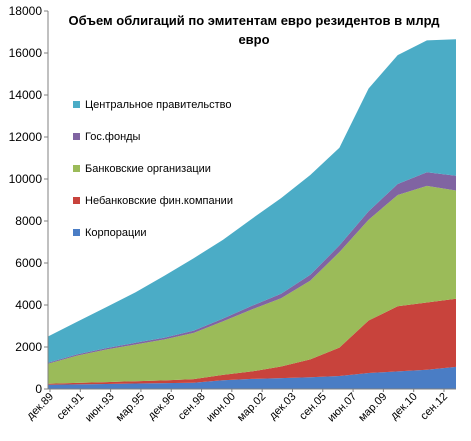 The image size is (471, 441). I want to click on y-tick-label: 14000, so click(26, 95).